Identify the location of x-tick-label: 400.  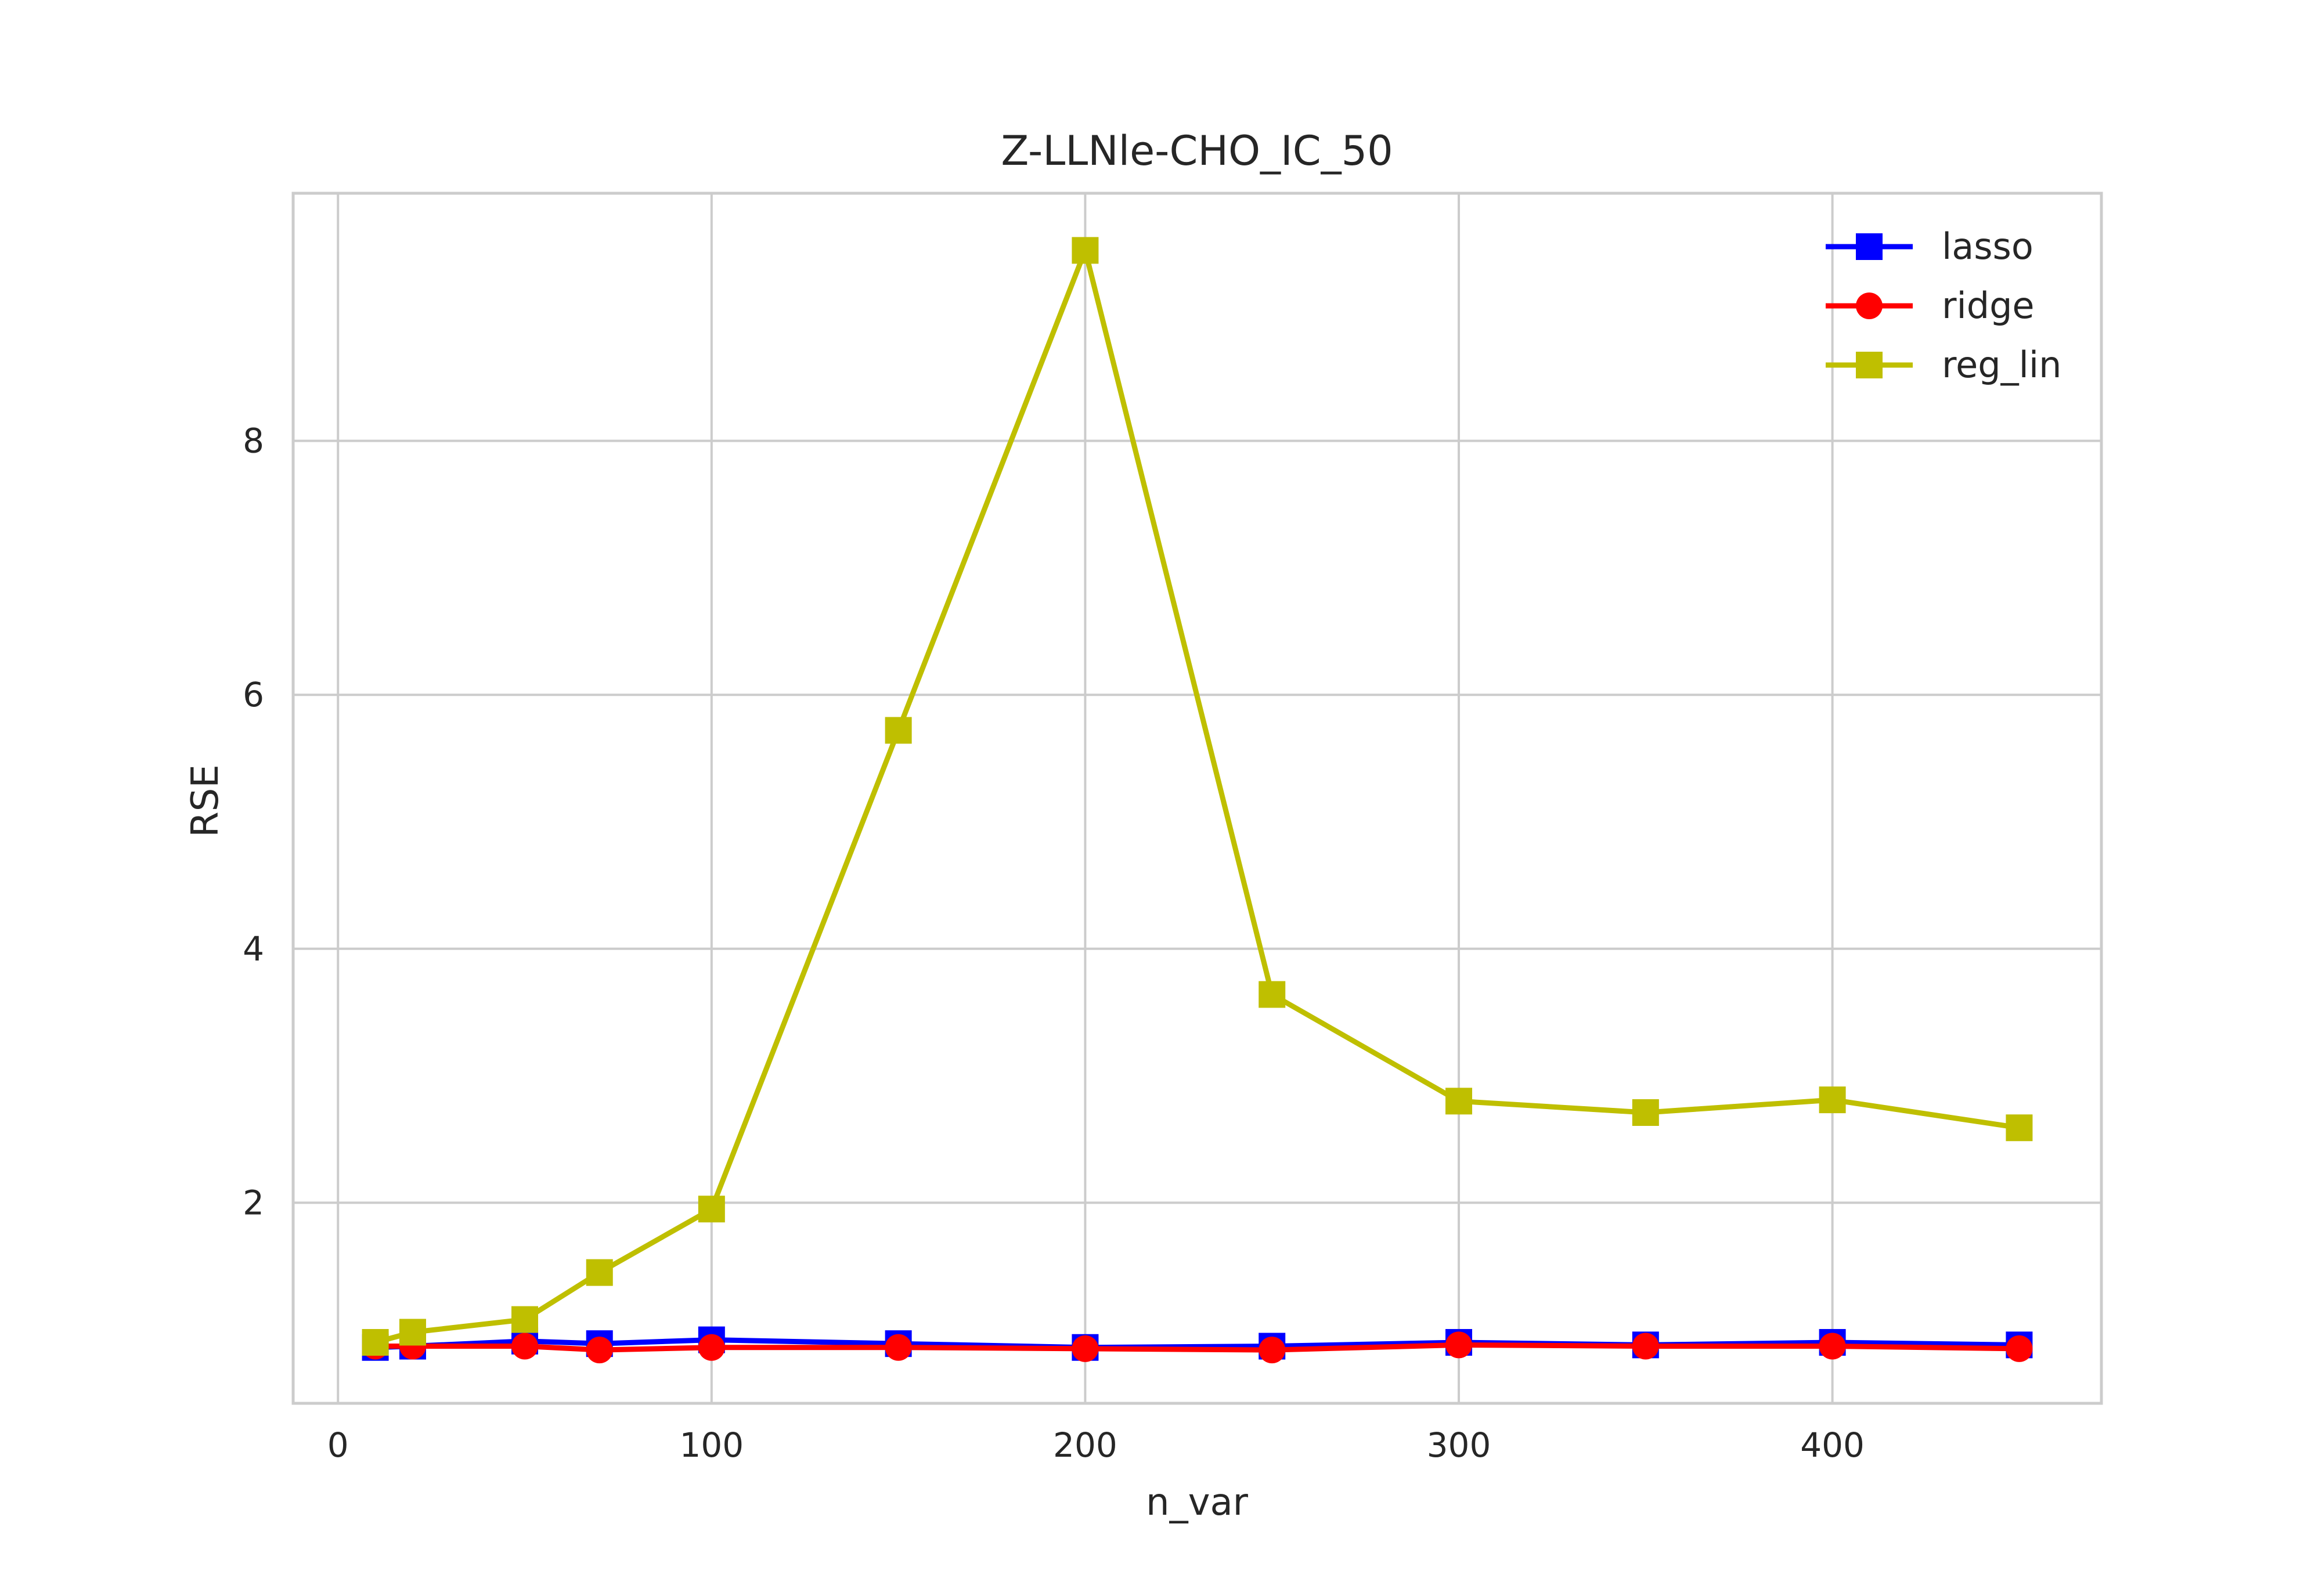
(1833, 1445).